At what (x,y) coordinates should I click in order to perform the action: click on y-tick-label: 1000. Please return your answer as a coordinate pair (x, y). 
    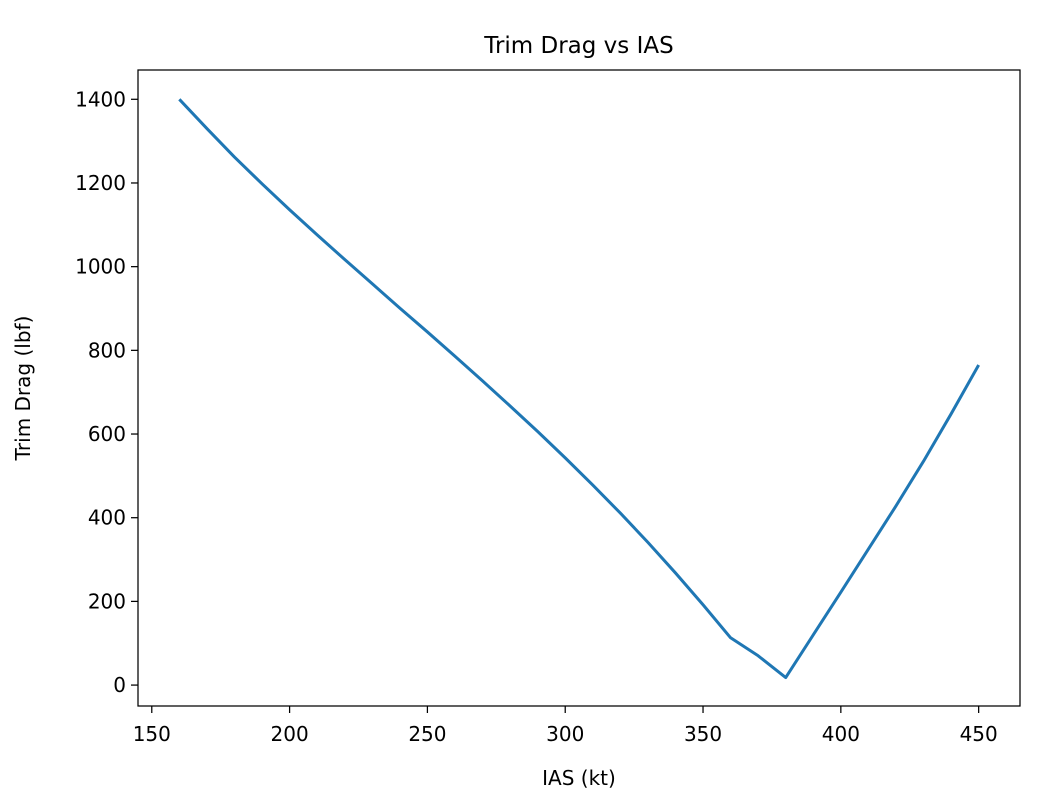
    Looking at the image, I should click on (100, 267).